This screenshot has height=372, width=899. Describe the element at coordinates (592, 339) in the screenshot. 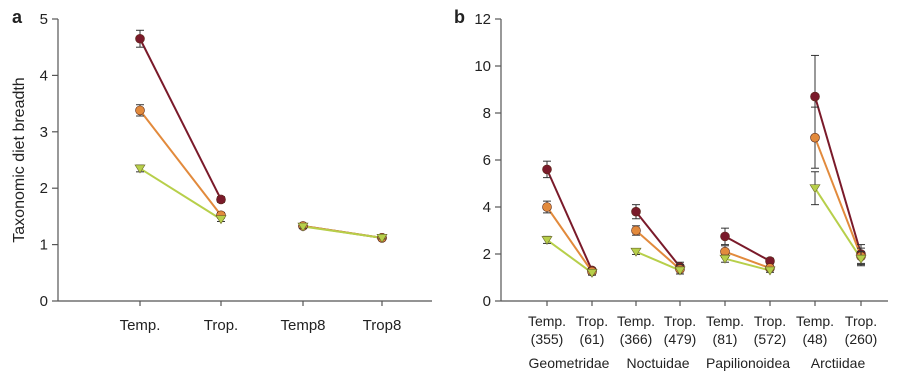

I see `x-tick-sample-size: (61)` at that location.